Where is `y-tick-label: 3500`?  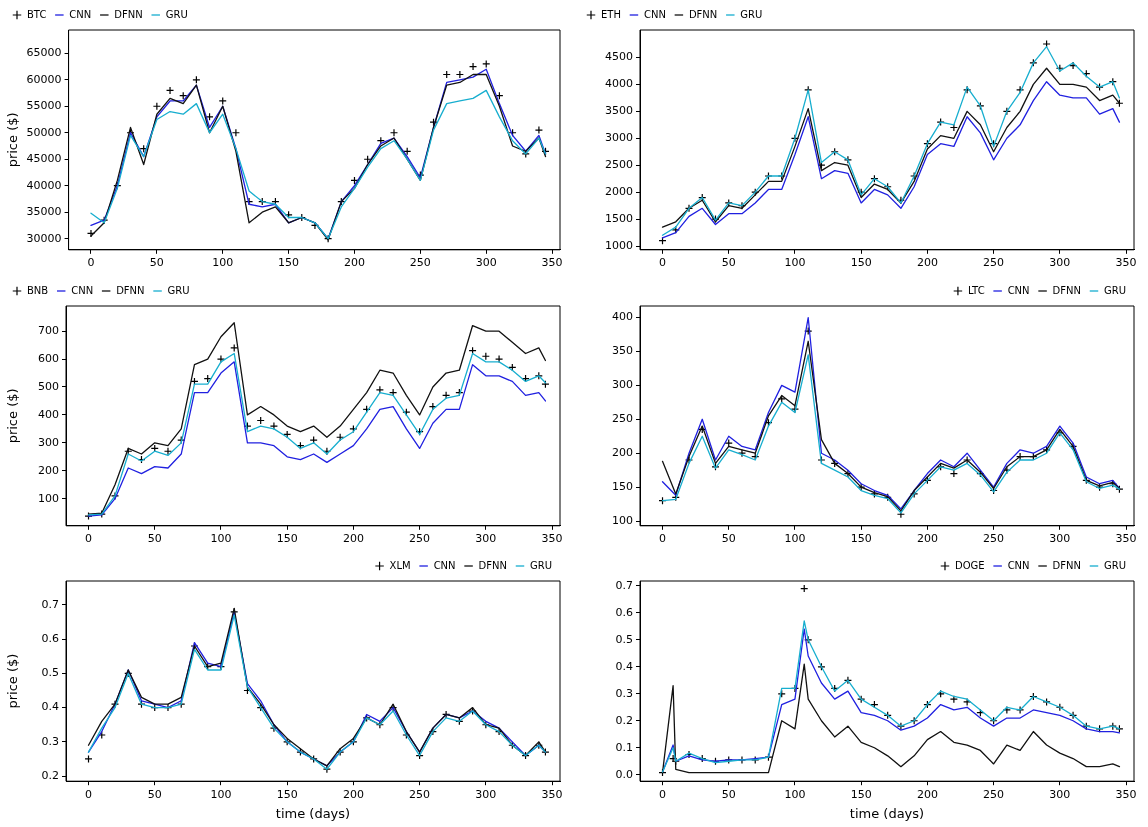
y-tick-label: 3500 is located at coordinates (619, 111).